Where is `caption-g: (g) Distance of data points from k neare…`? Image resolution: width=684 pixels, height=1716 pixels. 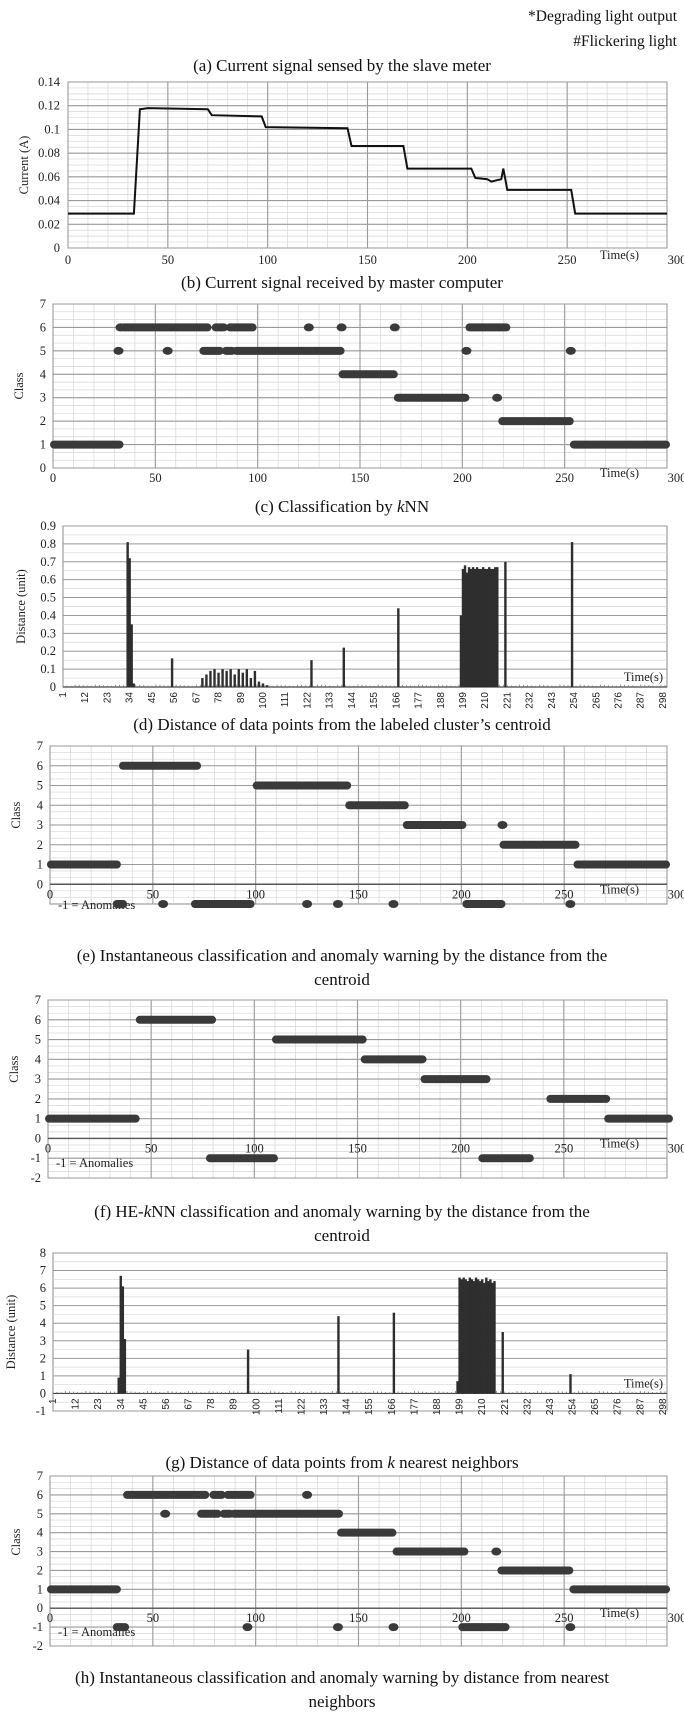
caption-g: (g) Distance of data points from k neare… is located at coordinates (341, 1462).